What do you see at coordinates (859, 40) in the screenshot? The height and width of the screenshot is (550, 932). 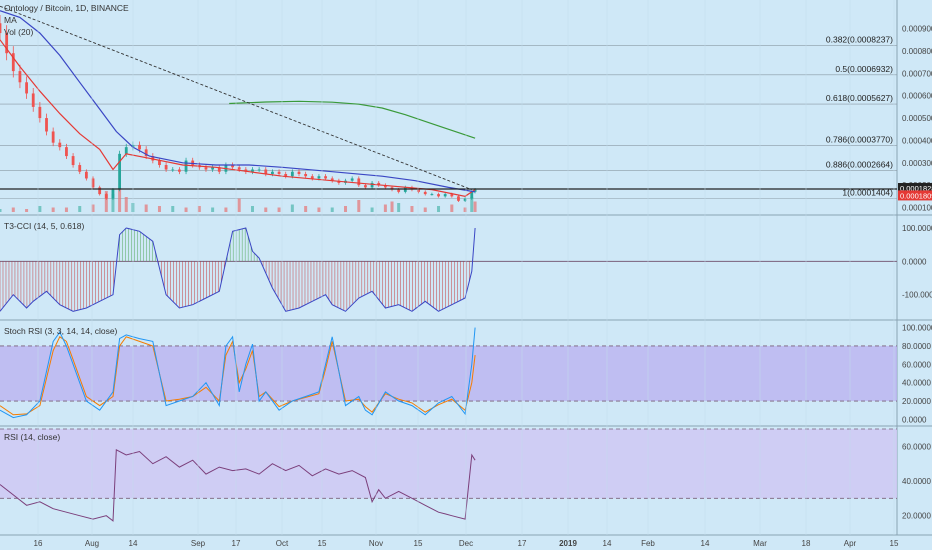 I see `fib-level-label: 0.382(0.0008237)` at bounding box center [859, 40].